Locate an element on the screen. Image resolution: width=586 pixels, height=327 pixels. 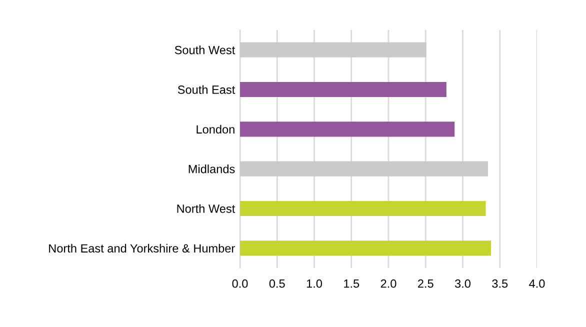
x-tick-label: 2.0 is located at coordinates (388, 283).